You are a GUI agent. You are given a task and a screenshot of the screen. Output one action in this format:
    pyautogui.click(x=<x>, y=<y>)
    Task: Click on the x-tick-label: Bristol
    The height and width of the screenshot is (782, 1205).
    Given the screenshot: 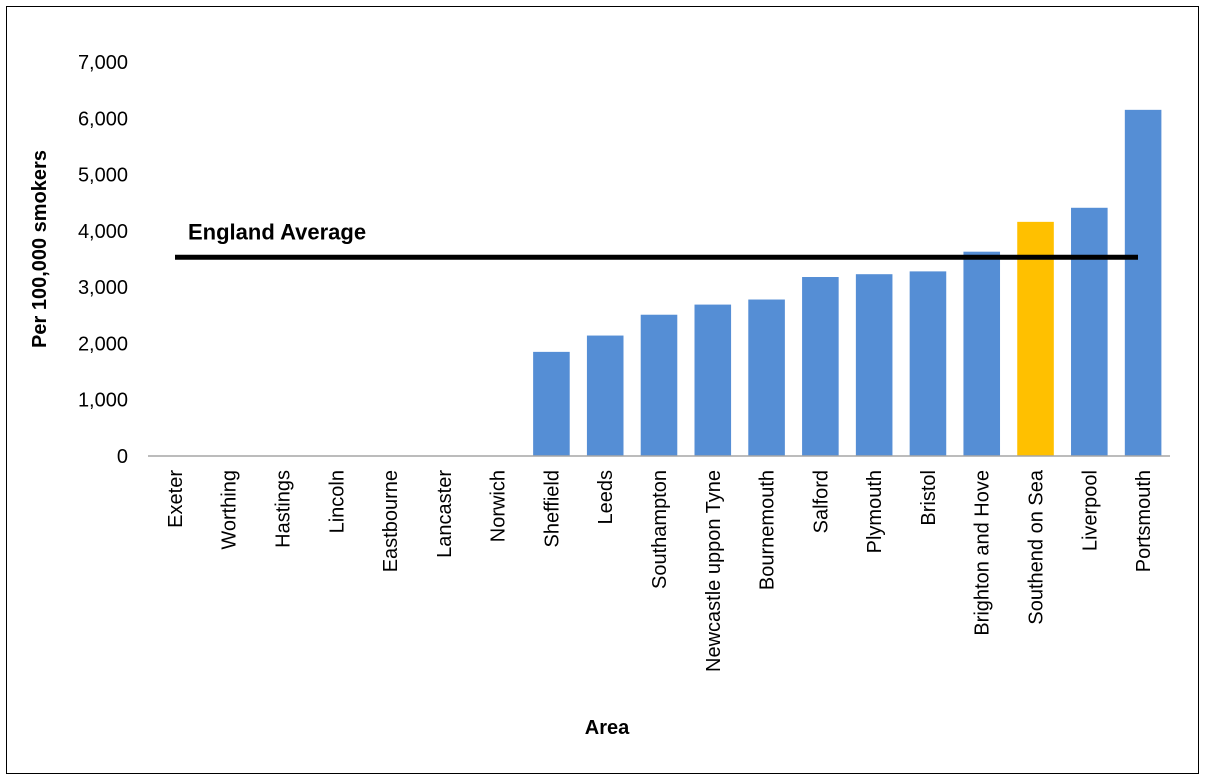 What is the action you would take?
    pyautogui.click(x=929, y=498)
    